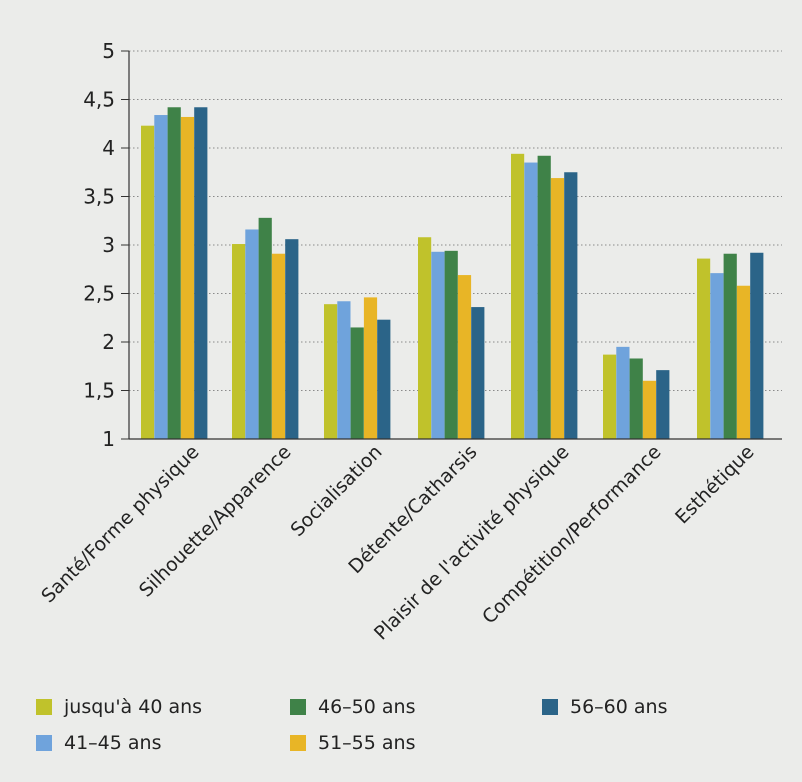 This screenshot has width=802, height=782. What do you see at coordinates (714, 484) in the screenshot?
I see `x-tick-label: Esthétique` at bounding box center [714, 484].